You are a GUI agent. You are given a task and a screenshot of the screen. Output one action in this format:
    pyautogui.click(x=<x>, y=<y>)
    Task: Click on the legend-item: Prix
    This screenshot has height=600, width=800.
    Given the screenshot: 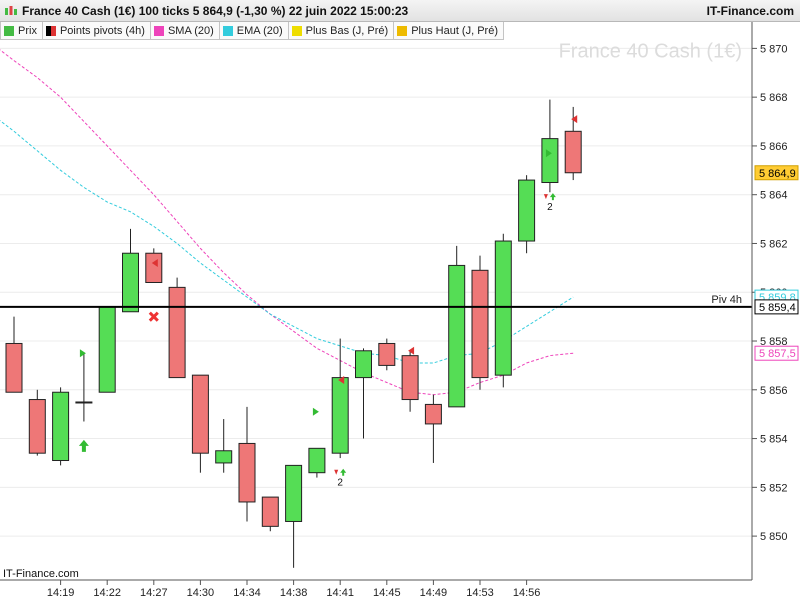 What is the action you would take?
    pyautogui.click(x=21, y=31)
    